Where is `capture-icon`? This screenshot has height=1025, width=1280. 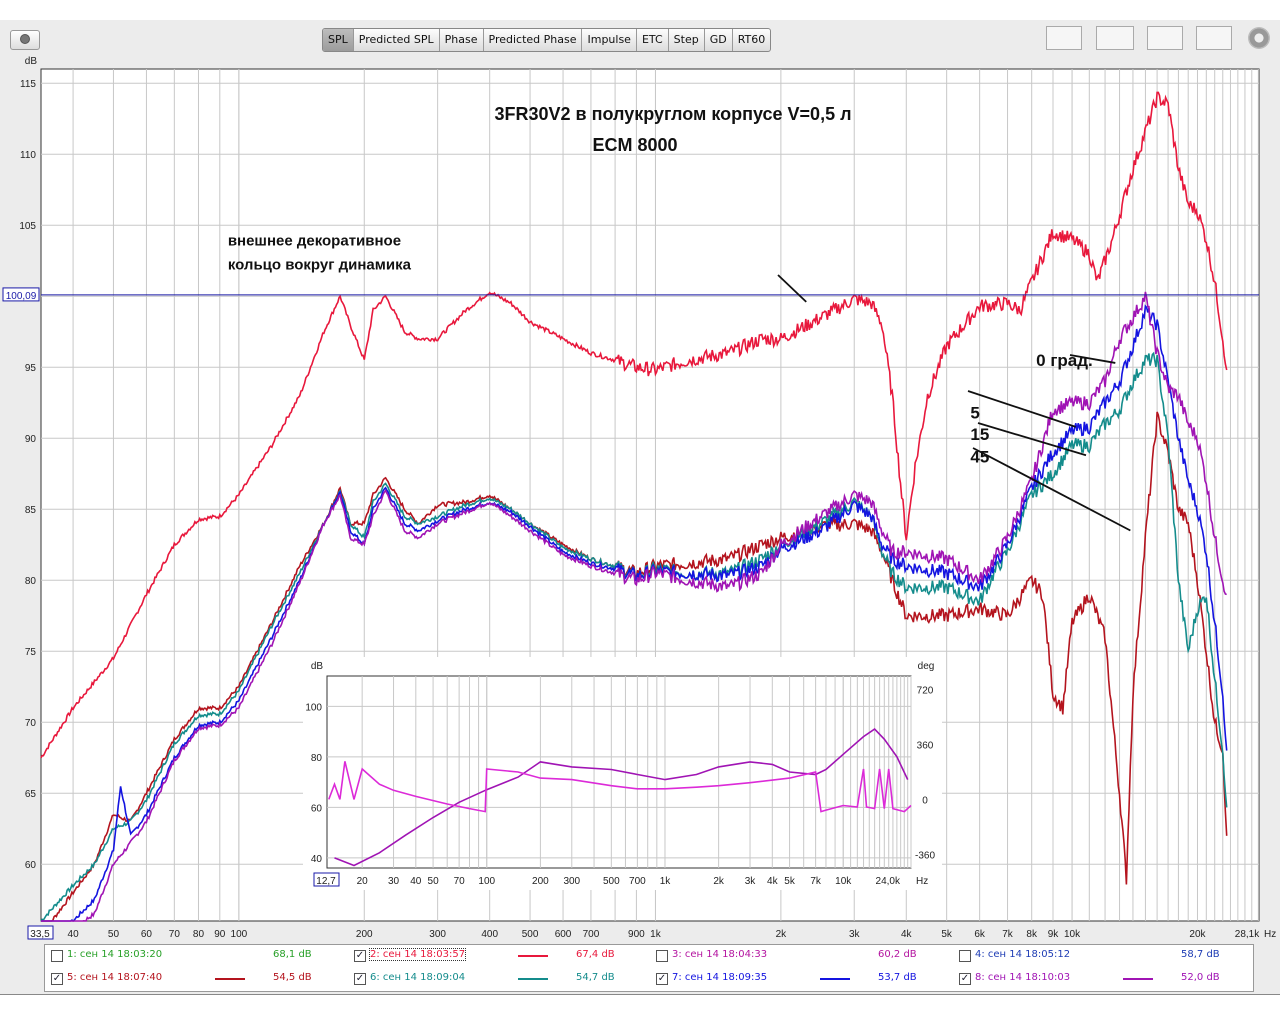
capture-icon is located at coordinates (1115, 38).